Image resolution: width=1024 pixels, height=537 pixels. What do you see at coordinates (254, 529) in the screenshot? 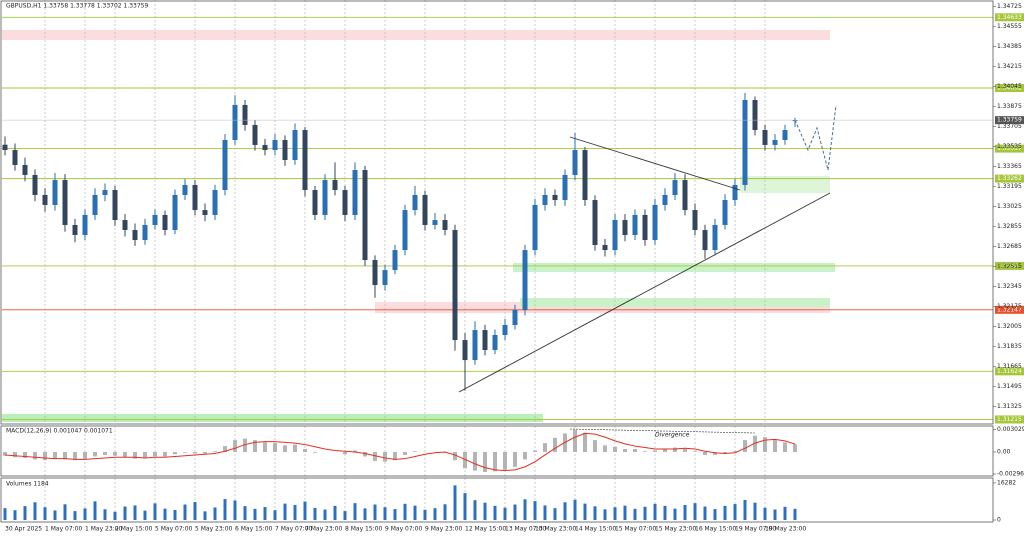
I see `x-tick-label: 6 May 15:00` at bounding box center [254, 529].